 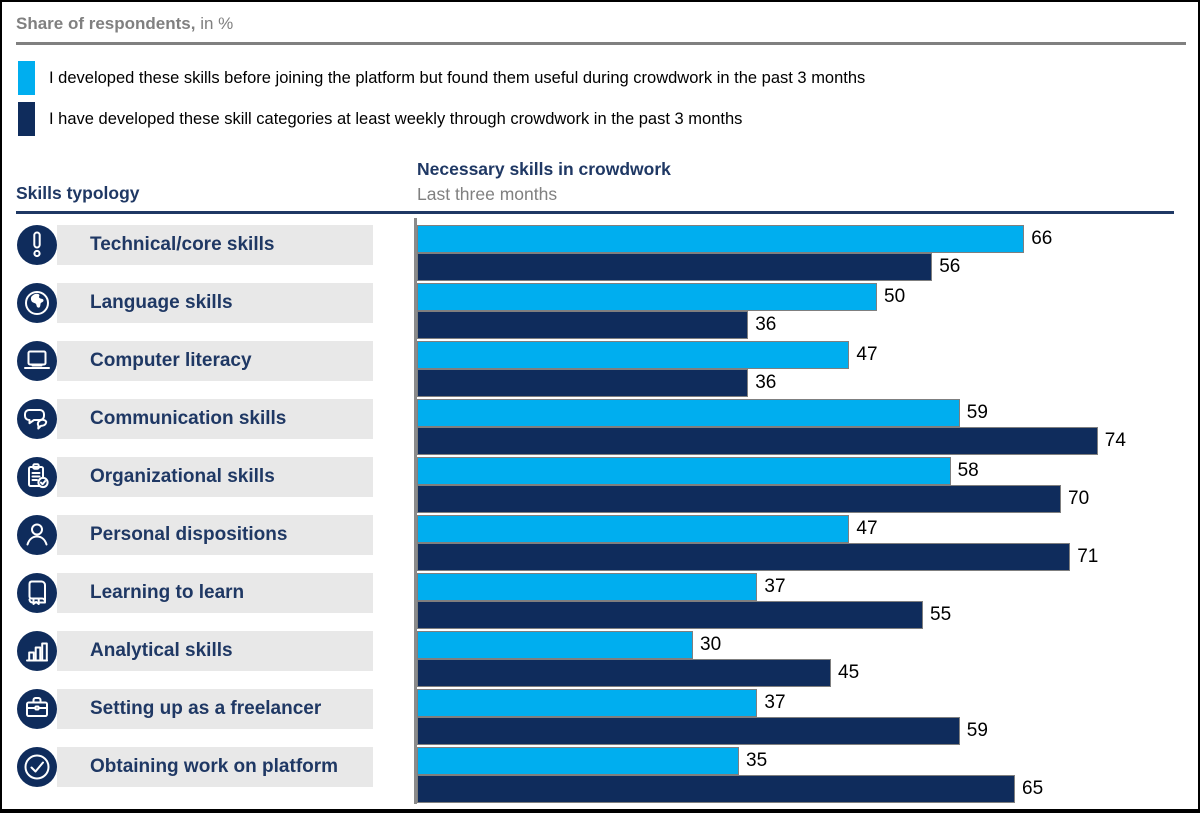 What do you see at coordinates (37, 767) in the screenshot?
I see `check-circle-icon` at bounding box center [37, 767].